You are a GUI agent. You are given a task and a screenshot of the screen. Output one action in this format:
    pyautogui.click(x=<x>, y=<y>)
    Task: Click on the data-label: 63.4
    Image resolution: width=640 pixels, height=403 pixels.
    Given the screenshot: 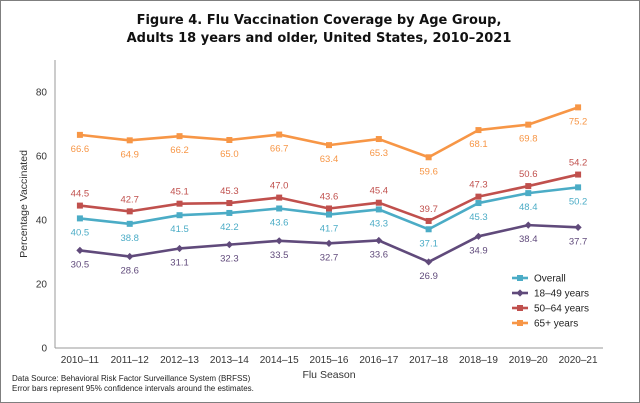 What is the action you would take?
    pyautogui.click(x=329, y=159)
    